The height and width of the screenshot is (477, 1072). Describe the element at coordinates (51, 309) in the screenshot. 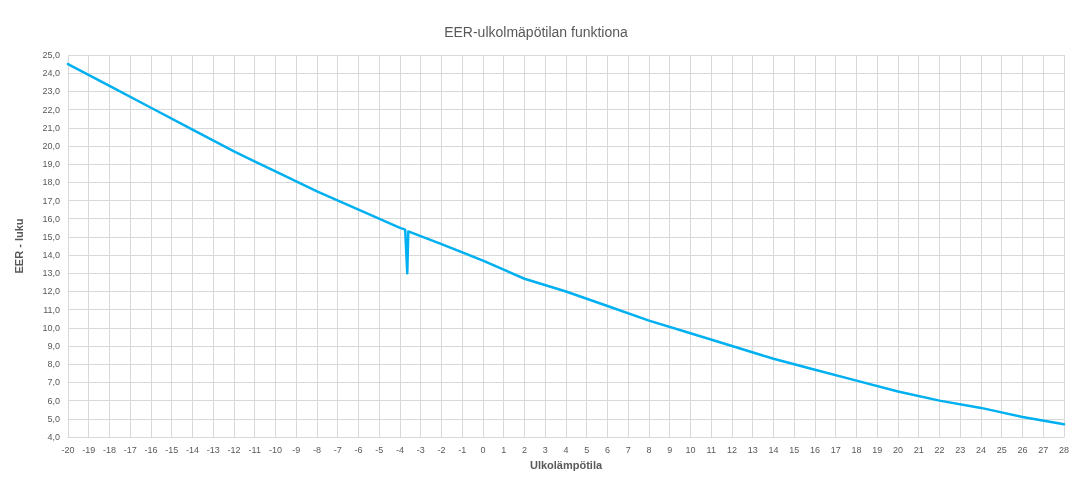

I see `y-tick-label: 11,0` at that location.